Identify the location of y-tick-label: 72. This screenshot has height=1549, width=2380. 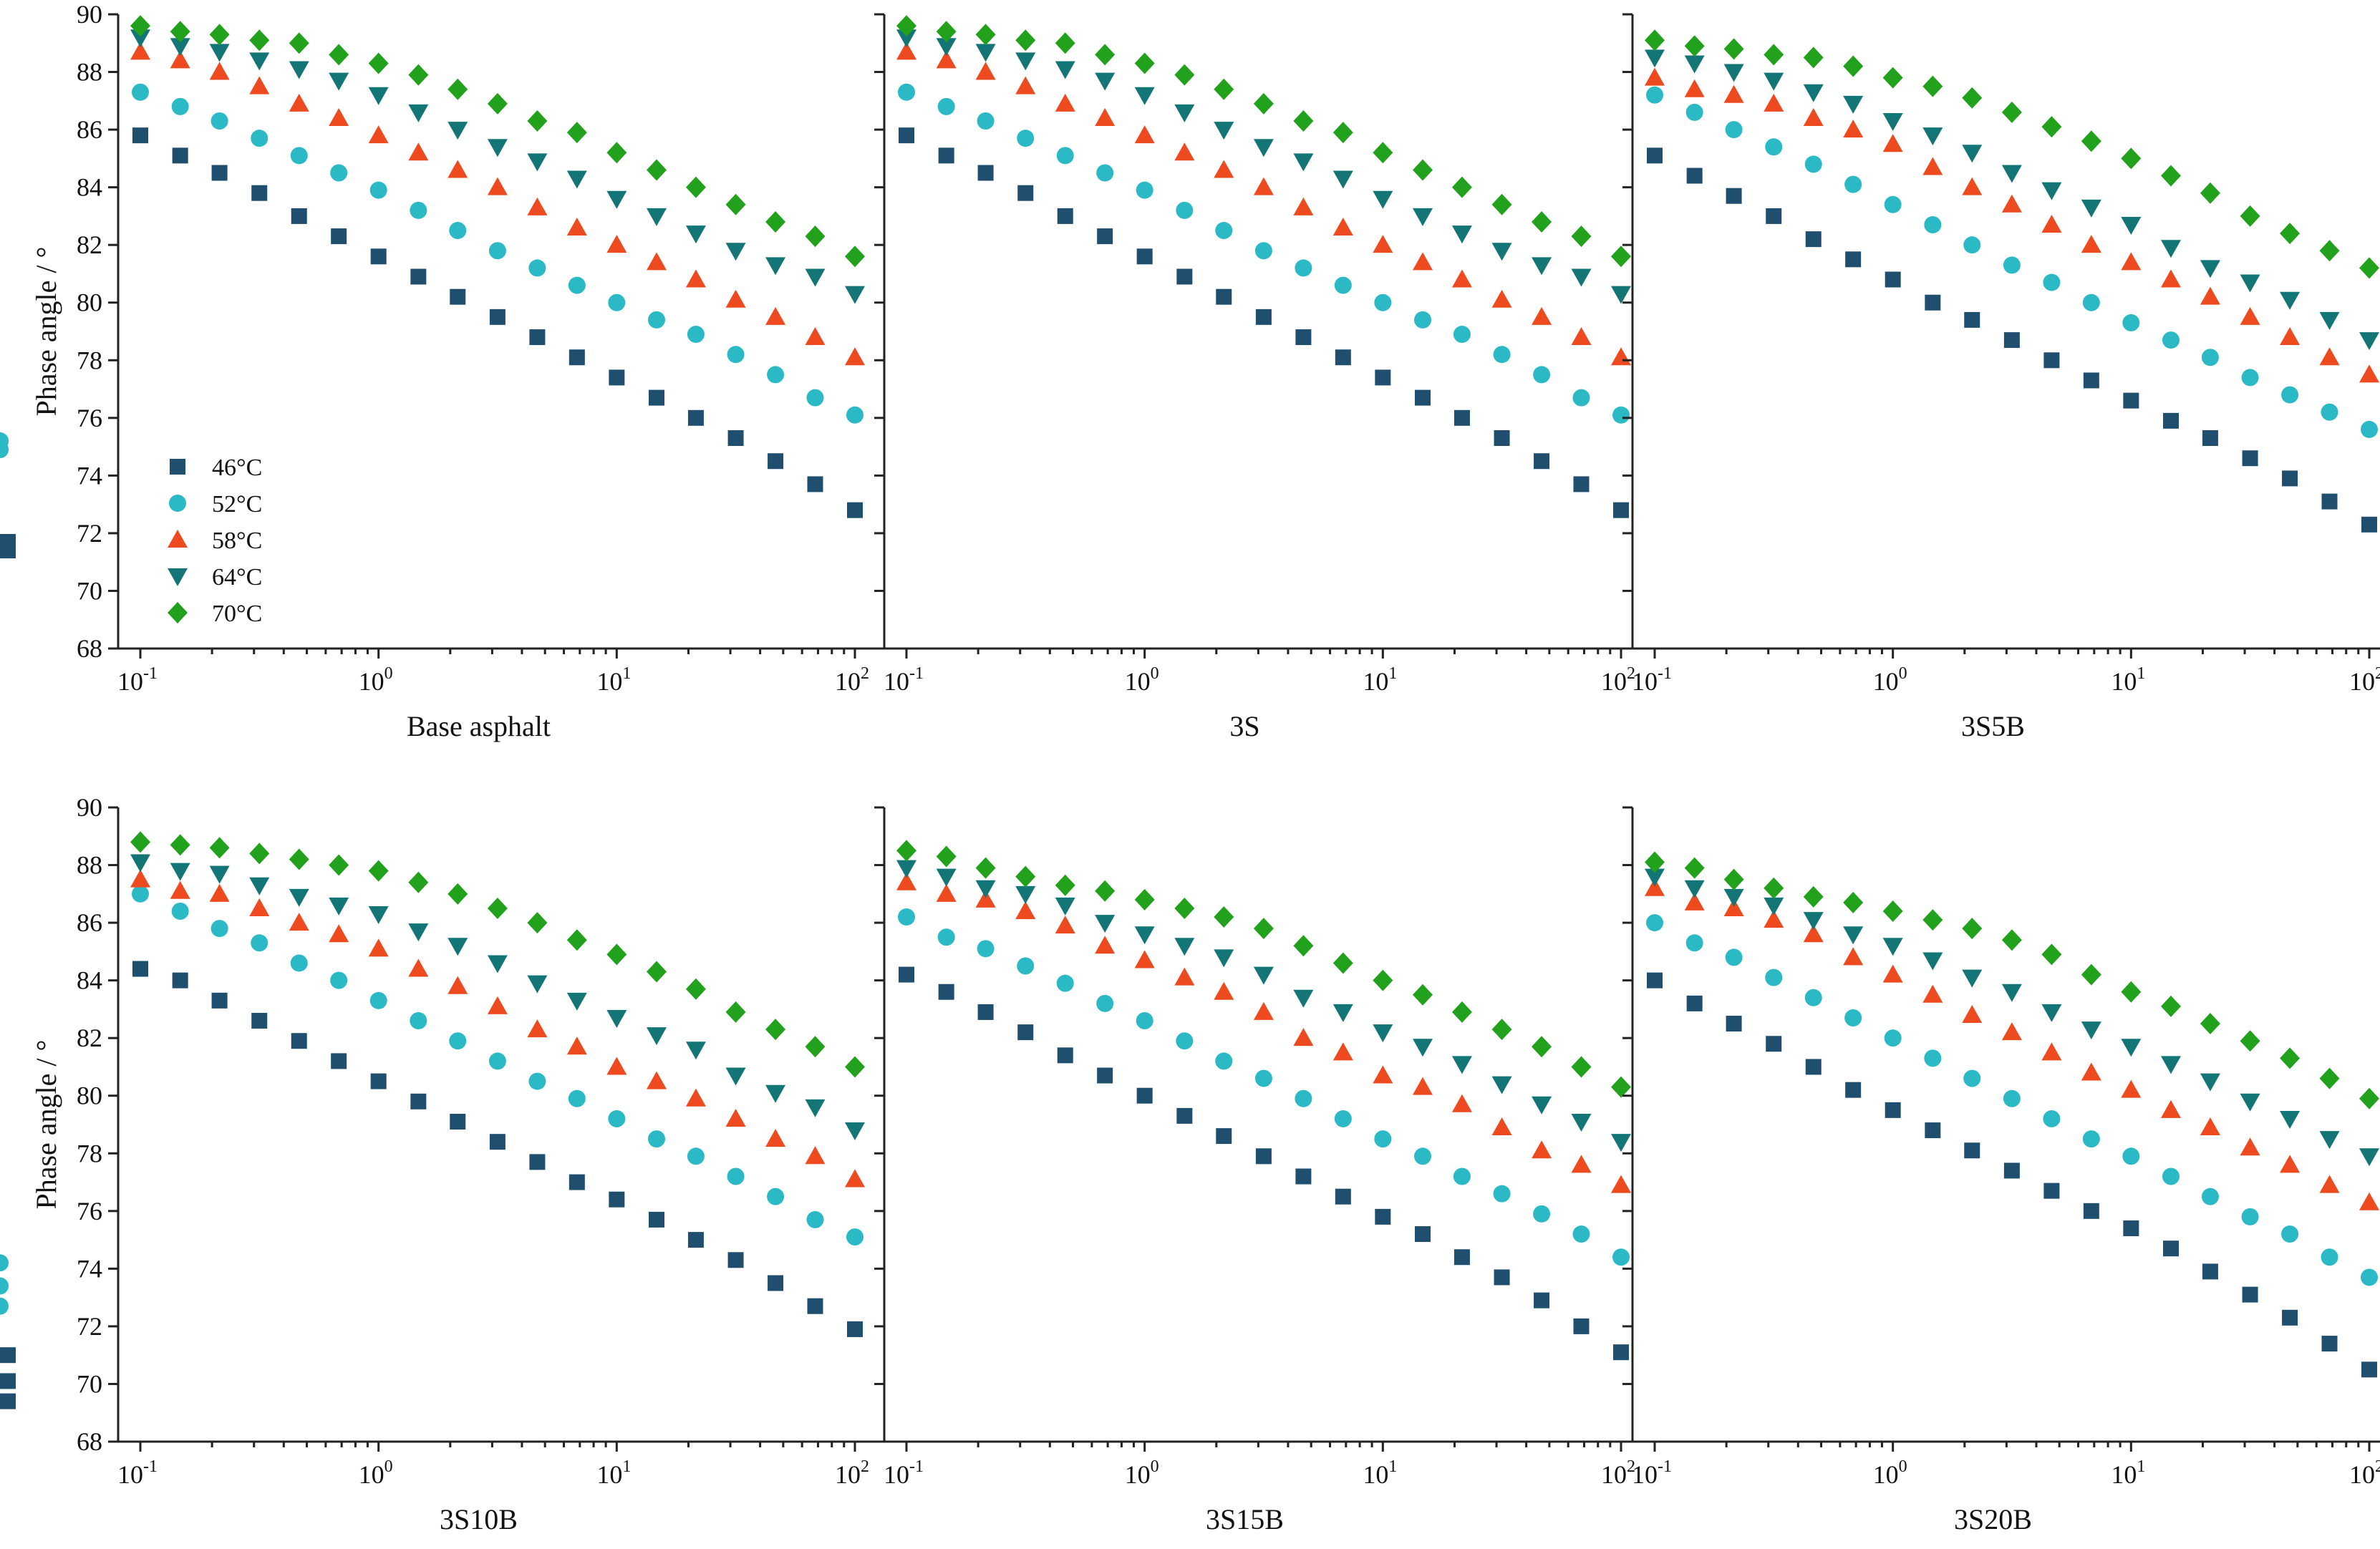
(89, 533).